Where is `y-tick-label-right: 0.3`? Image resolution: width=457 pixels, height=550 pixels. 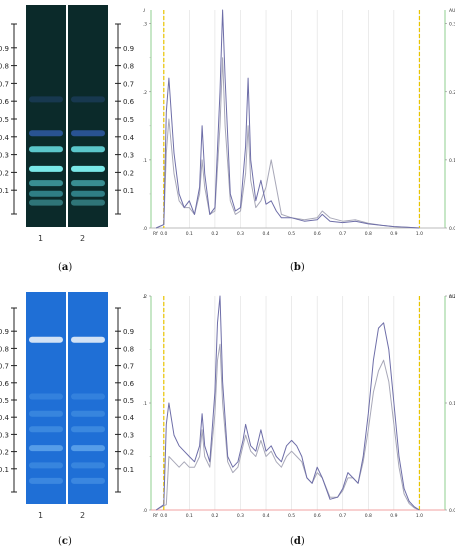 y-tick-label-right: 0.3 is located at coordinates (452, 25).